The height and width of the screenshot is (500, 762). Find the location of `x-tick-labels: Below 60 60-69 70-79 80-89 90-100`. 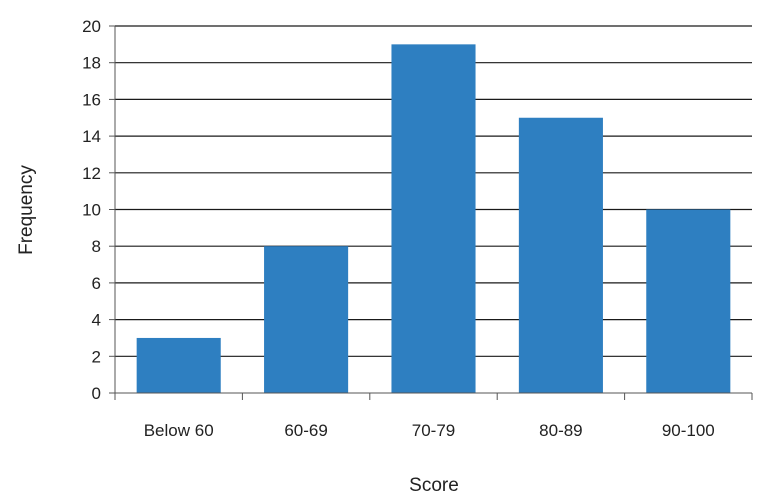

x-tick-labels: Below 60 60-69 70-79 80-89 90-100 is located at coordinates (429, 430).